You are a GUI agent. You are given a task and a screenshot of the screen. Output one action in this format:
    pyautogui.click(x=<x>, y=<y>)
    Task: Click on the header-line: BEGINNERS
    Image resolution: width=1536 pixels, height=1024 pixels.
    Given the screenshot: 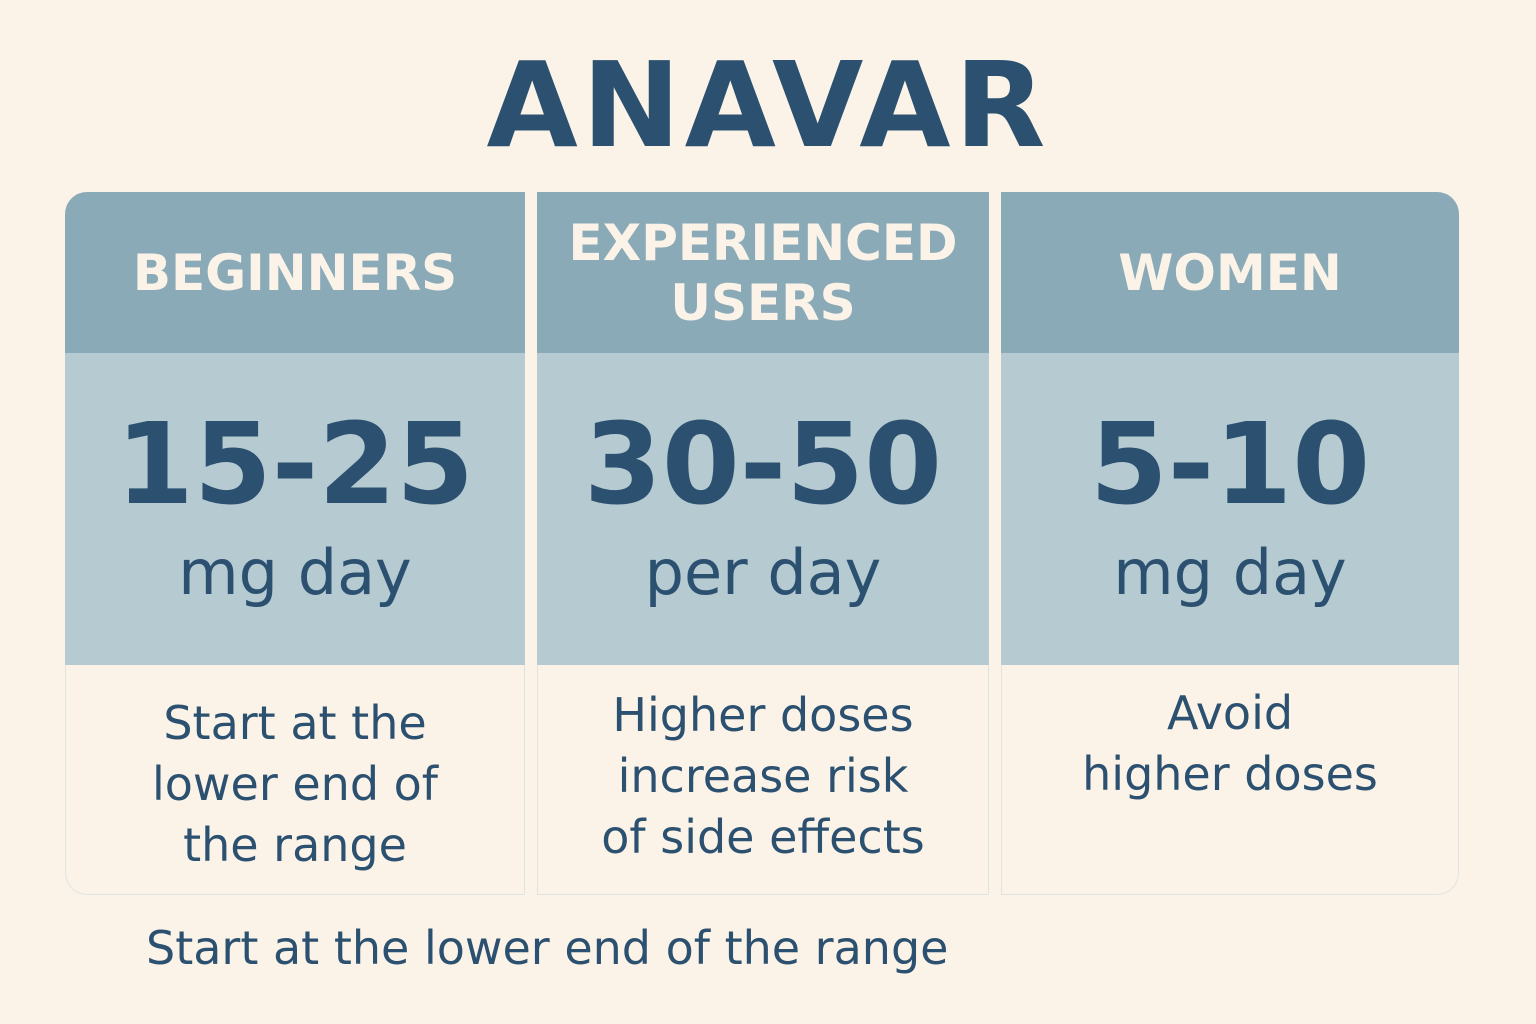 What is the action you would take?
    pyautogui.click(x=295, y=272)
    